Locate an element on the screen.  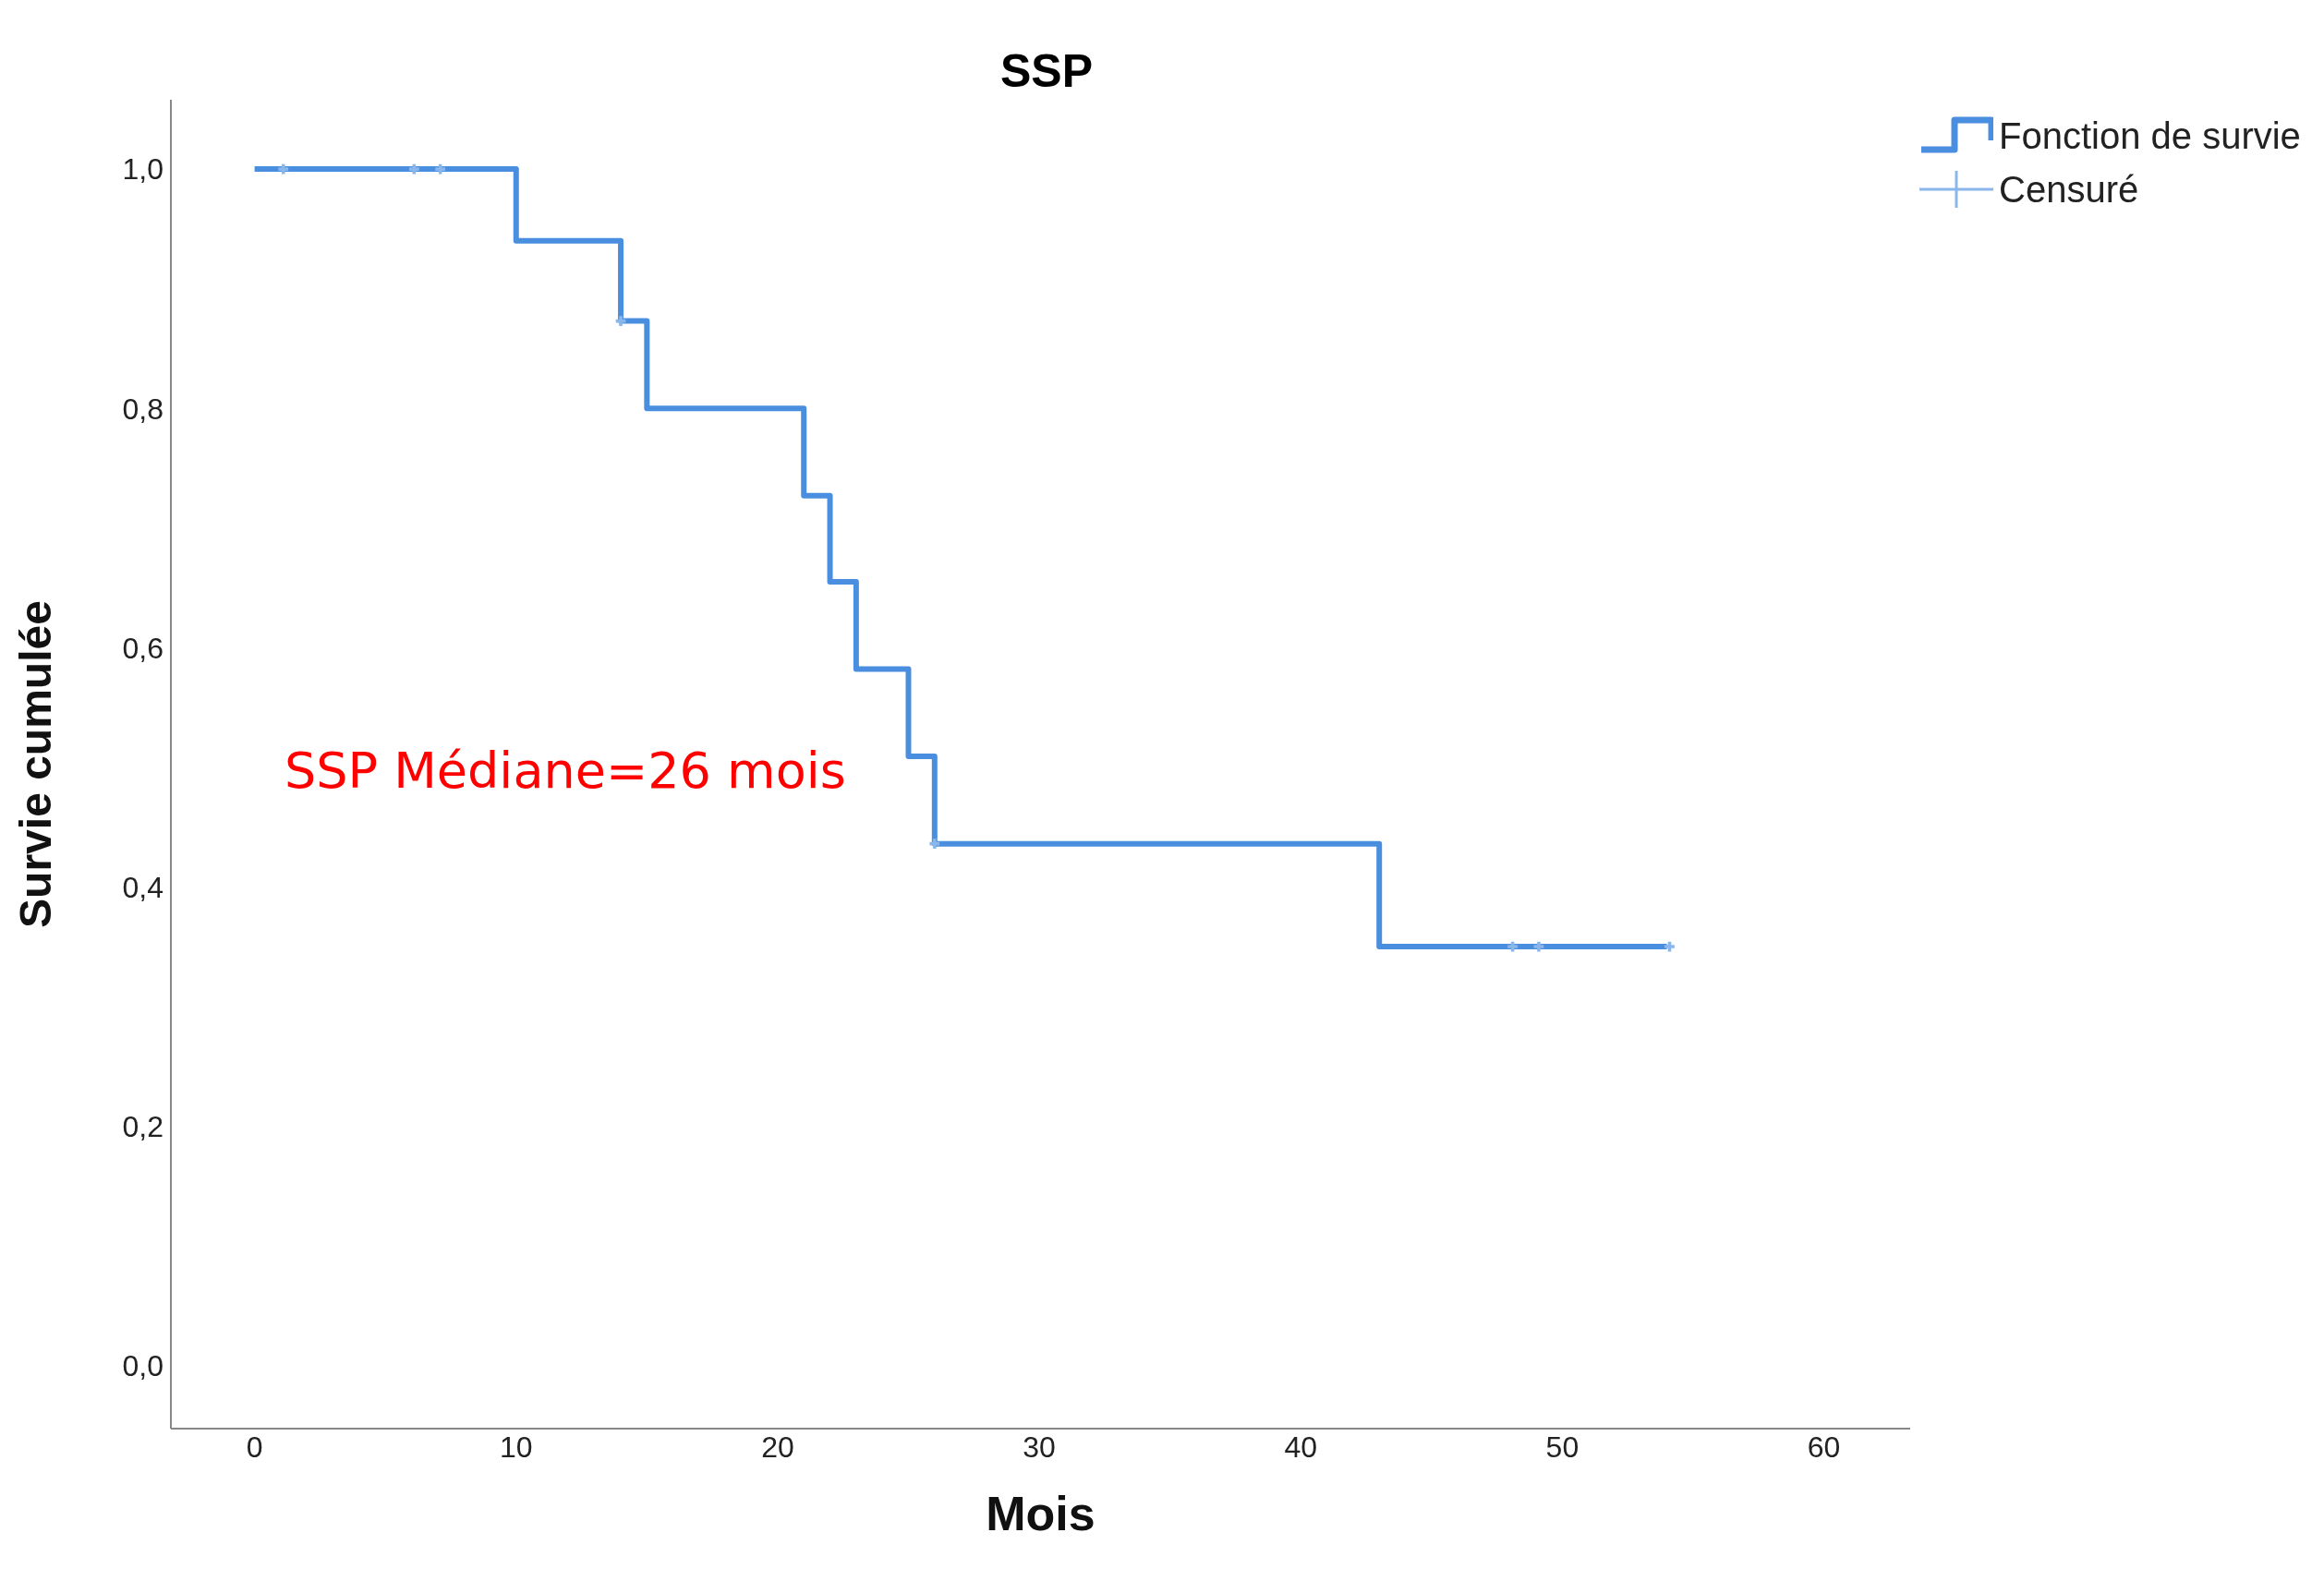
x-tick-label: 30 is located at coordinates (1039, 1447).